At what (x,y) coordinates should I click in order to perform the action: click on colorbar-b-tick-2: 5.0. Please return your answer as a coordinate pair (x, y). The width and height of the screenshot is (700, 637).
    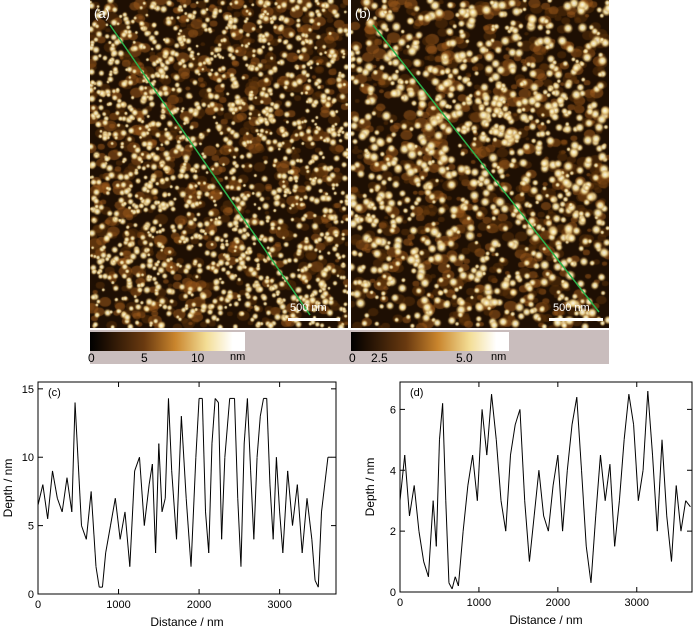
    Looking at the image, I should click on (464, 358).